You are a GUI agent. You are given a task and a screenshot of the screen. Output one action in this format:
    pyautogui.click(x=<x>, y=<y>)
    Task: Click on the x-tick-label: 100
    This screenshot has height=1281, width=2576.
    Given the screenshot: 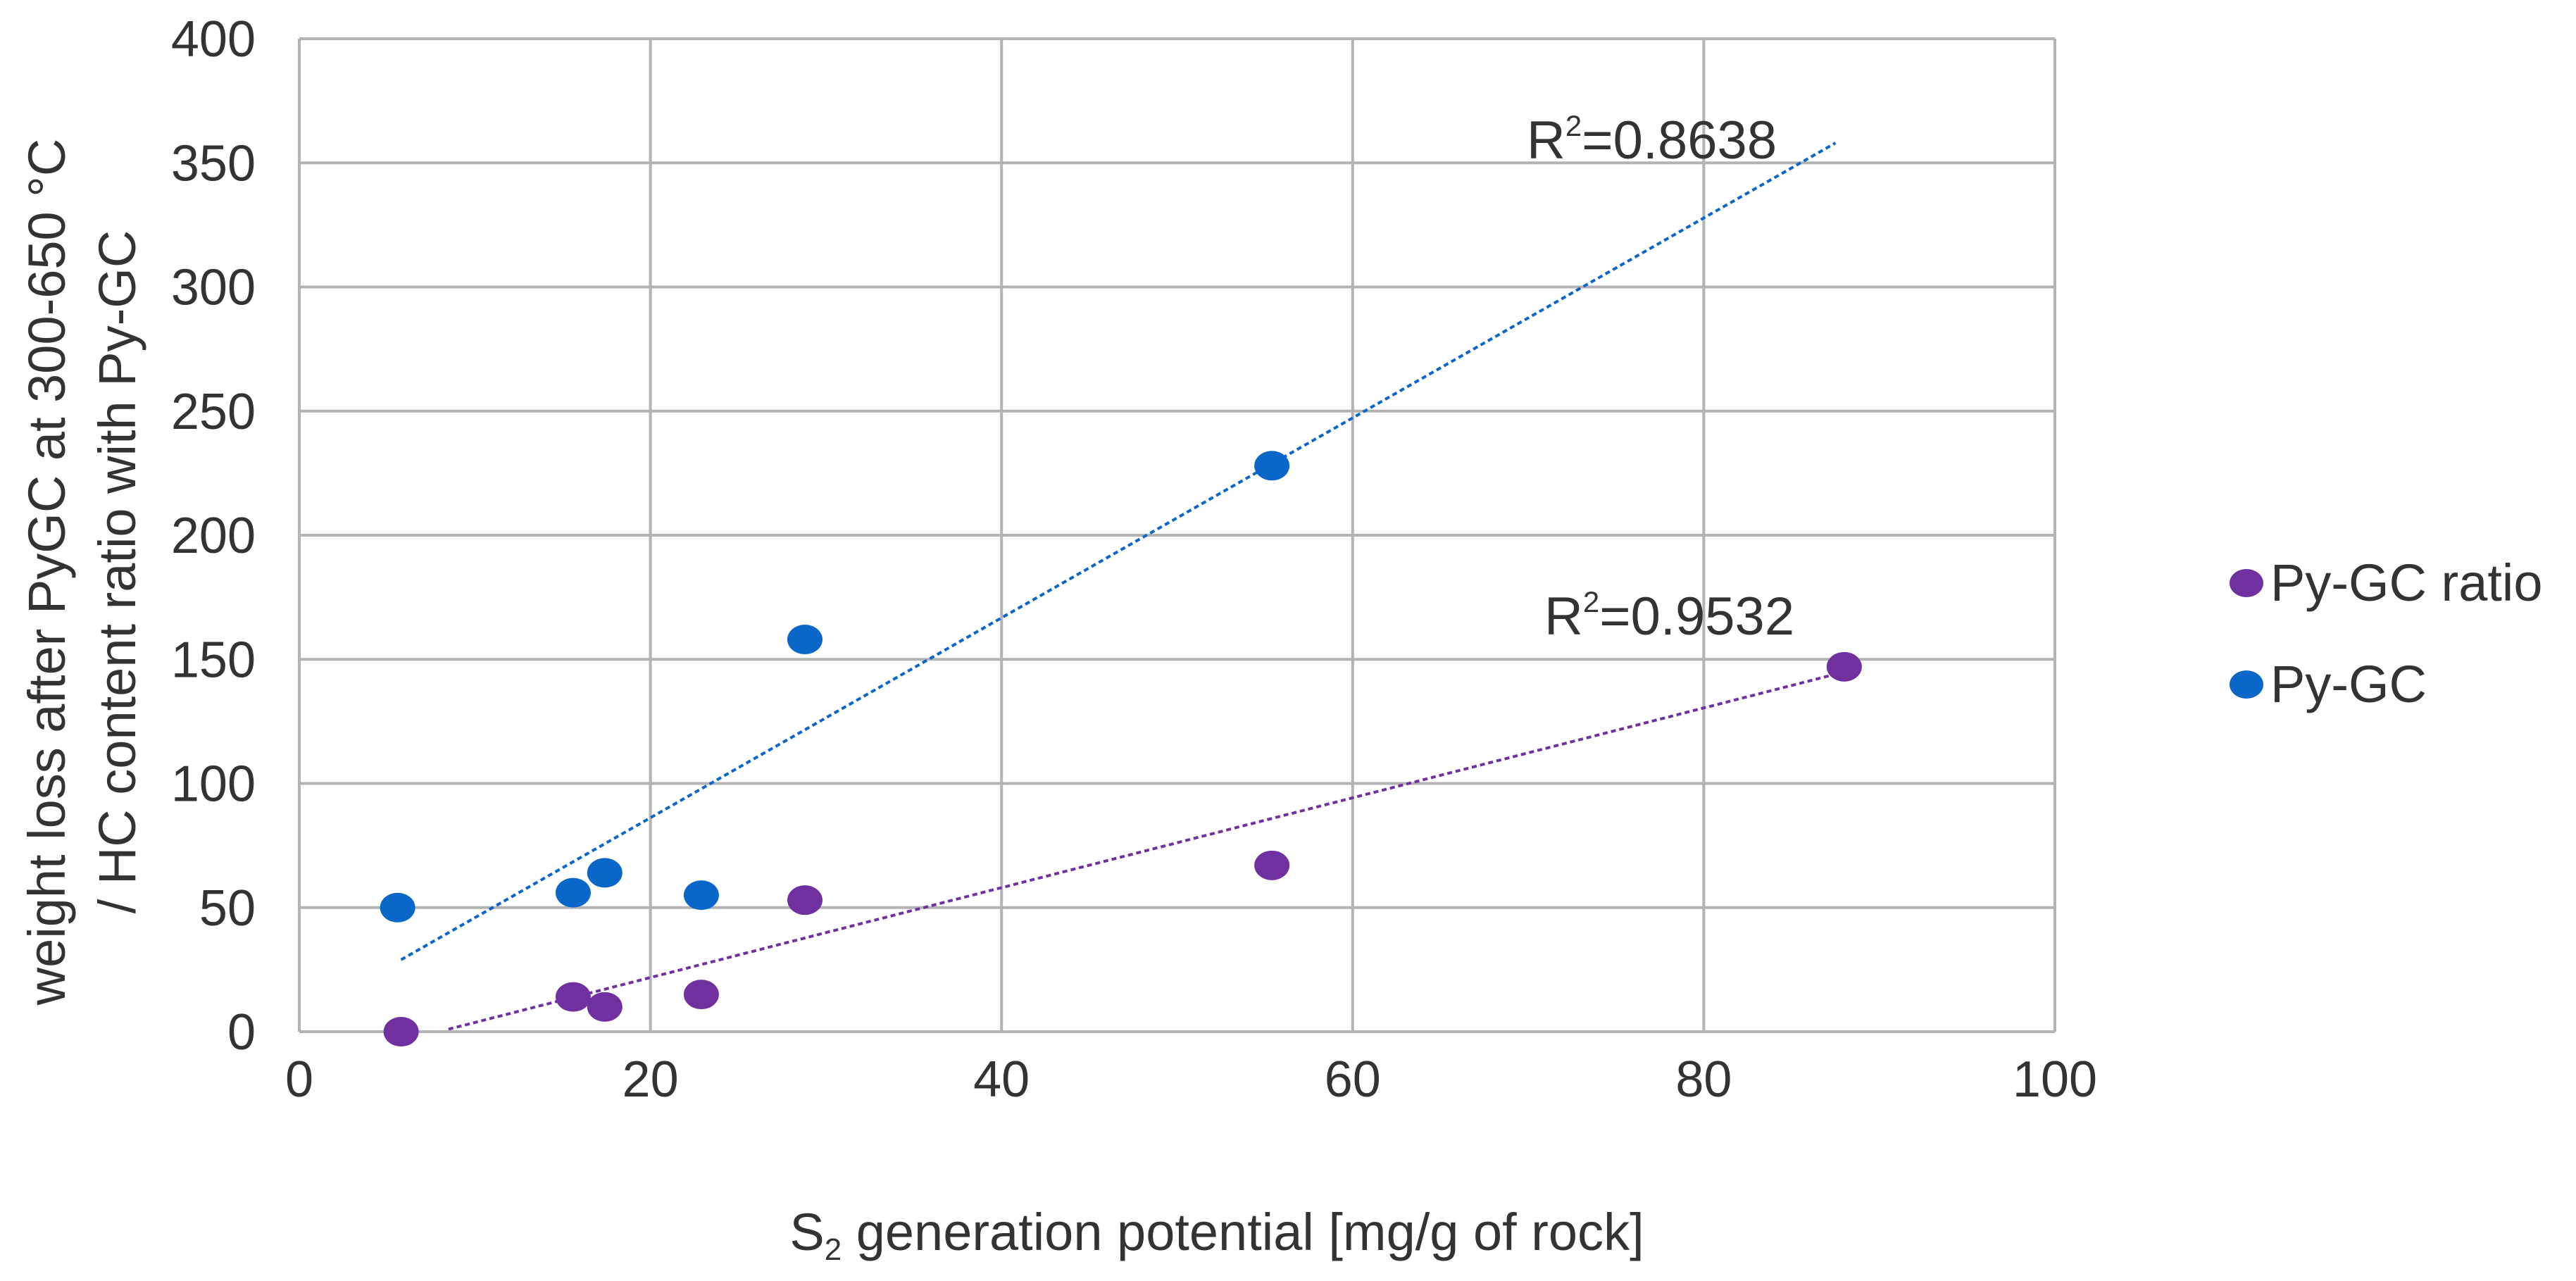 What is the action you would take?
    pyautogui.click(x=2055, y=1079)
    